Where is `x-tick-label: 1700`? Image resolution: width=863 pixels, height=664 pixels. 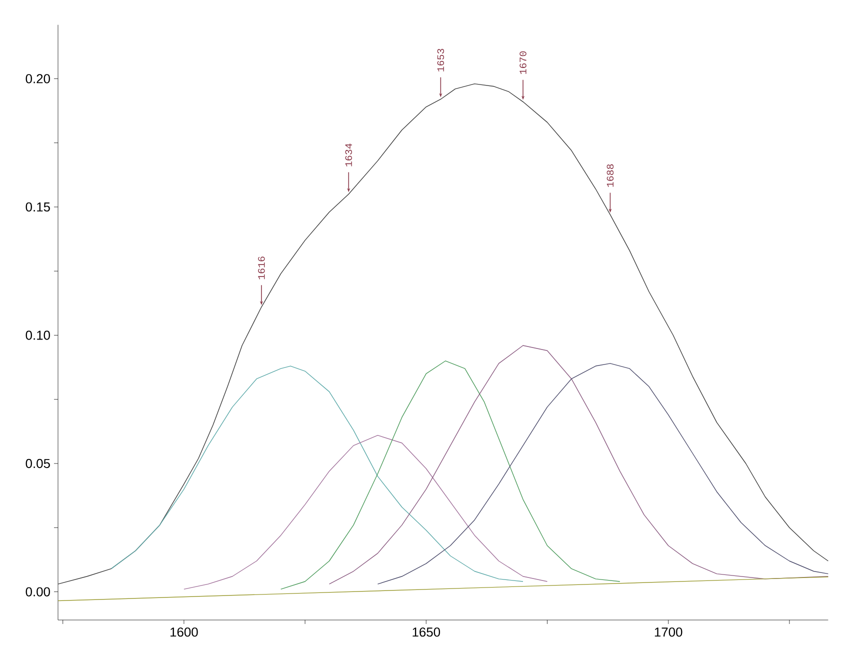 x-tick-label: 1700 is located at coordinates (668, 632).